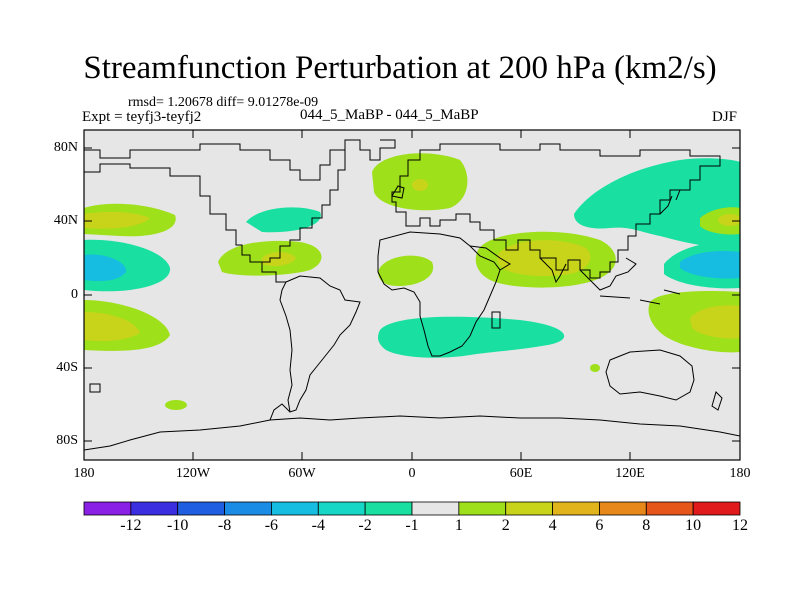 Image resolution: width=800 pixels, height=600 pixels. Describe the element at coordinates (67, 367) in the screenshot. I see `lat-label-40s: 40S` at that location.